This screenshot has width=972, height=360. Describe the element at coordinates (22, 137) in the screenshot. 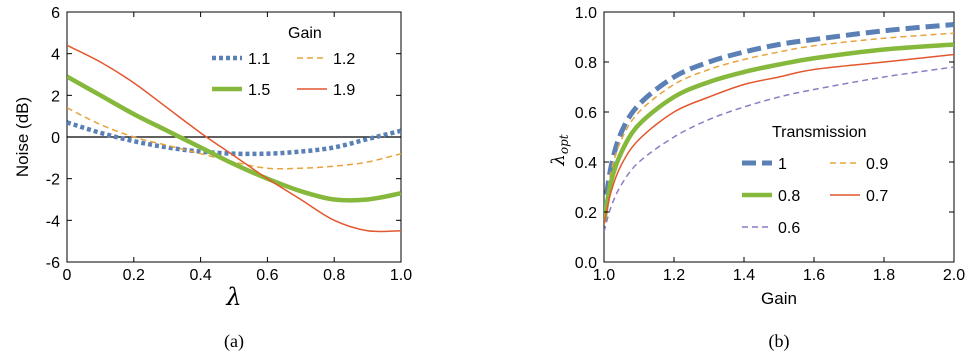

I see `y-axis-label-a: Noise (dB)` at that location.